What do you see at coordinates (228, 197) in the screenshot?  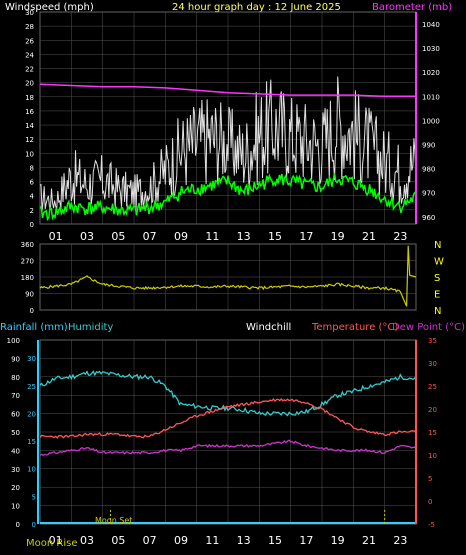 I see `average-wind-line` at bounding box center [228, 197].